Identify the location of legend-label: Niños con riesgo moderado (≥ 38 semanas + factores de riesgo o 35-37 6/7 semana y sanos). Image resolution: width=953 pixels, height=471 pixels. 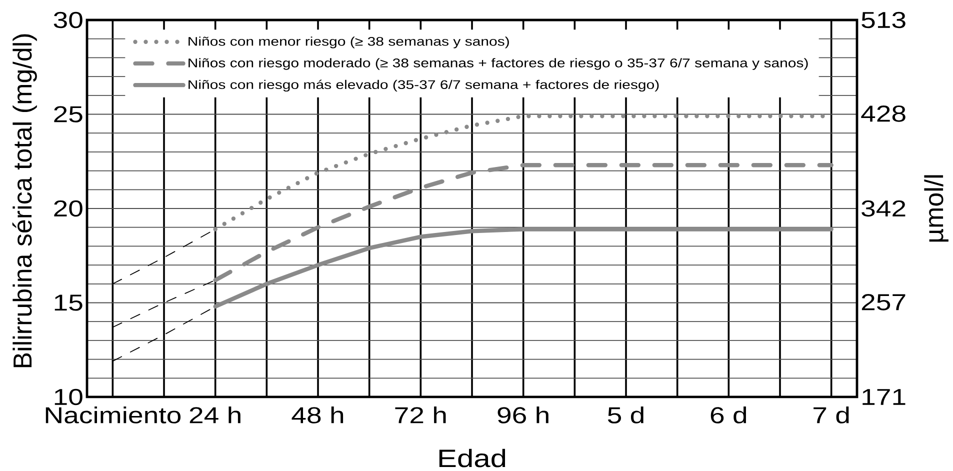
(498, 64).